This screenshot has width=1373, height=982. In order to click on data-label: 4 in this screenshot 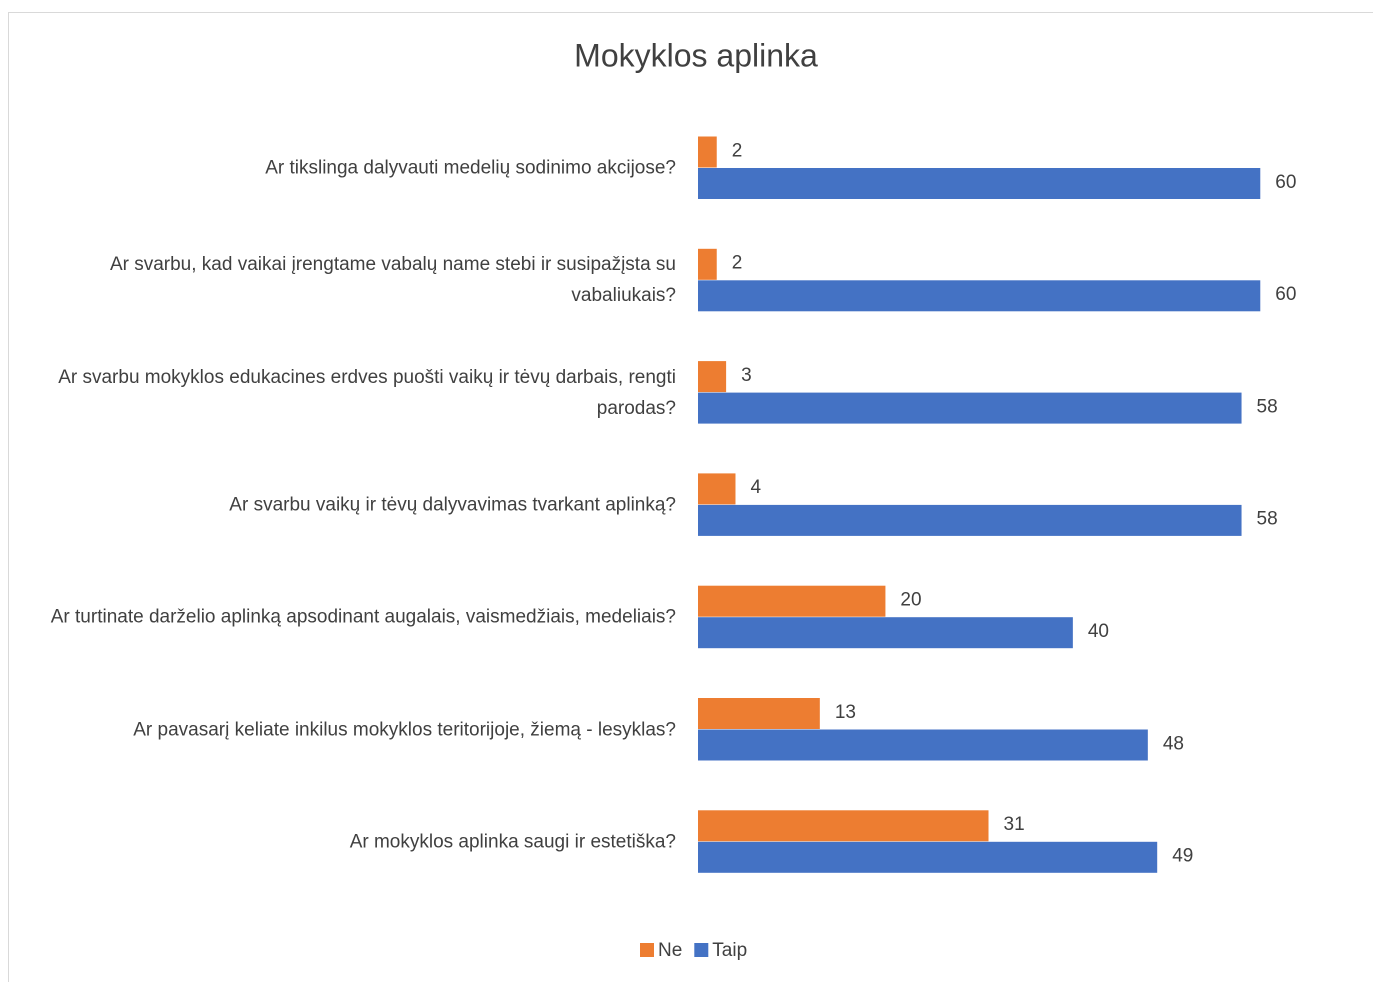, I will do `click(755, 487)`.